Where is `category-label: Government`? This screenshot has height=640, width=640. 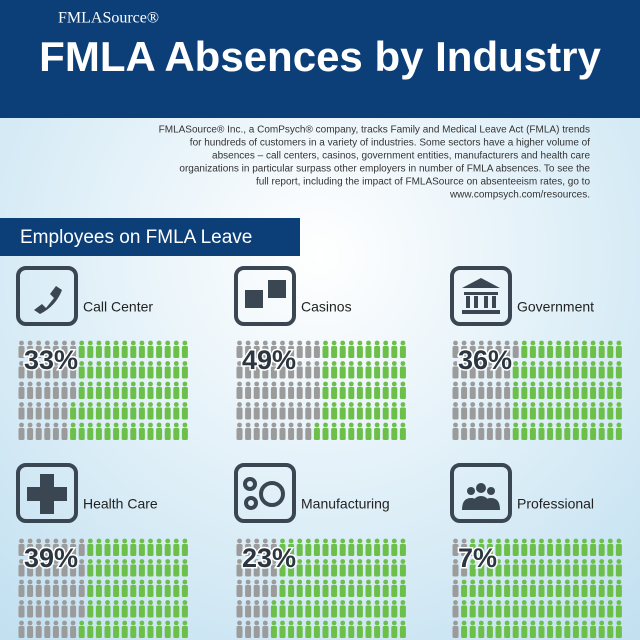 category-label: Government is located at coordinates (555, 307).